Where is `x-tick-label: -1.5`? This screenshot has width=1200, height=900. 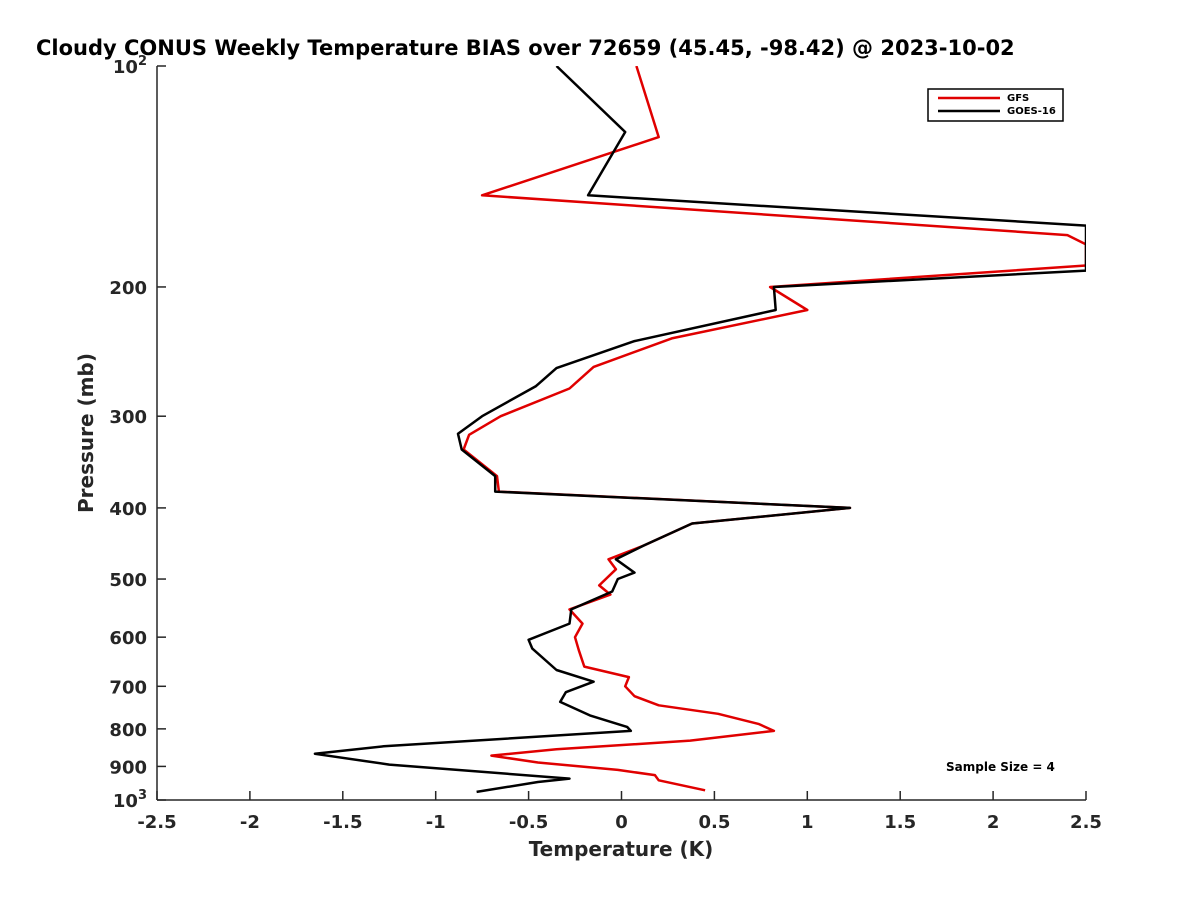
x-tick-label: -1.5 is located at coordinates (342, 822).